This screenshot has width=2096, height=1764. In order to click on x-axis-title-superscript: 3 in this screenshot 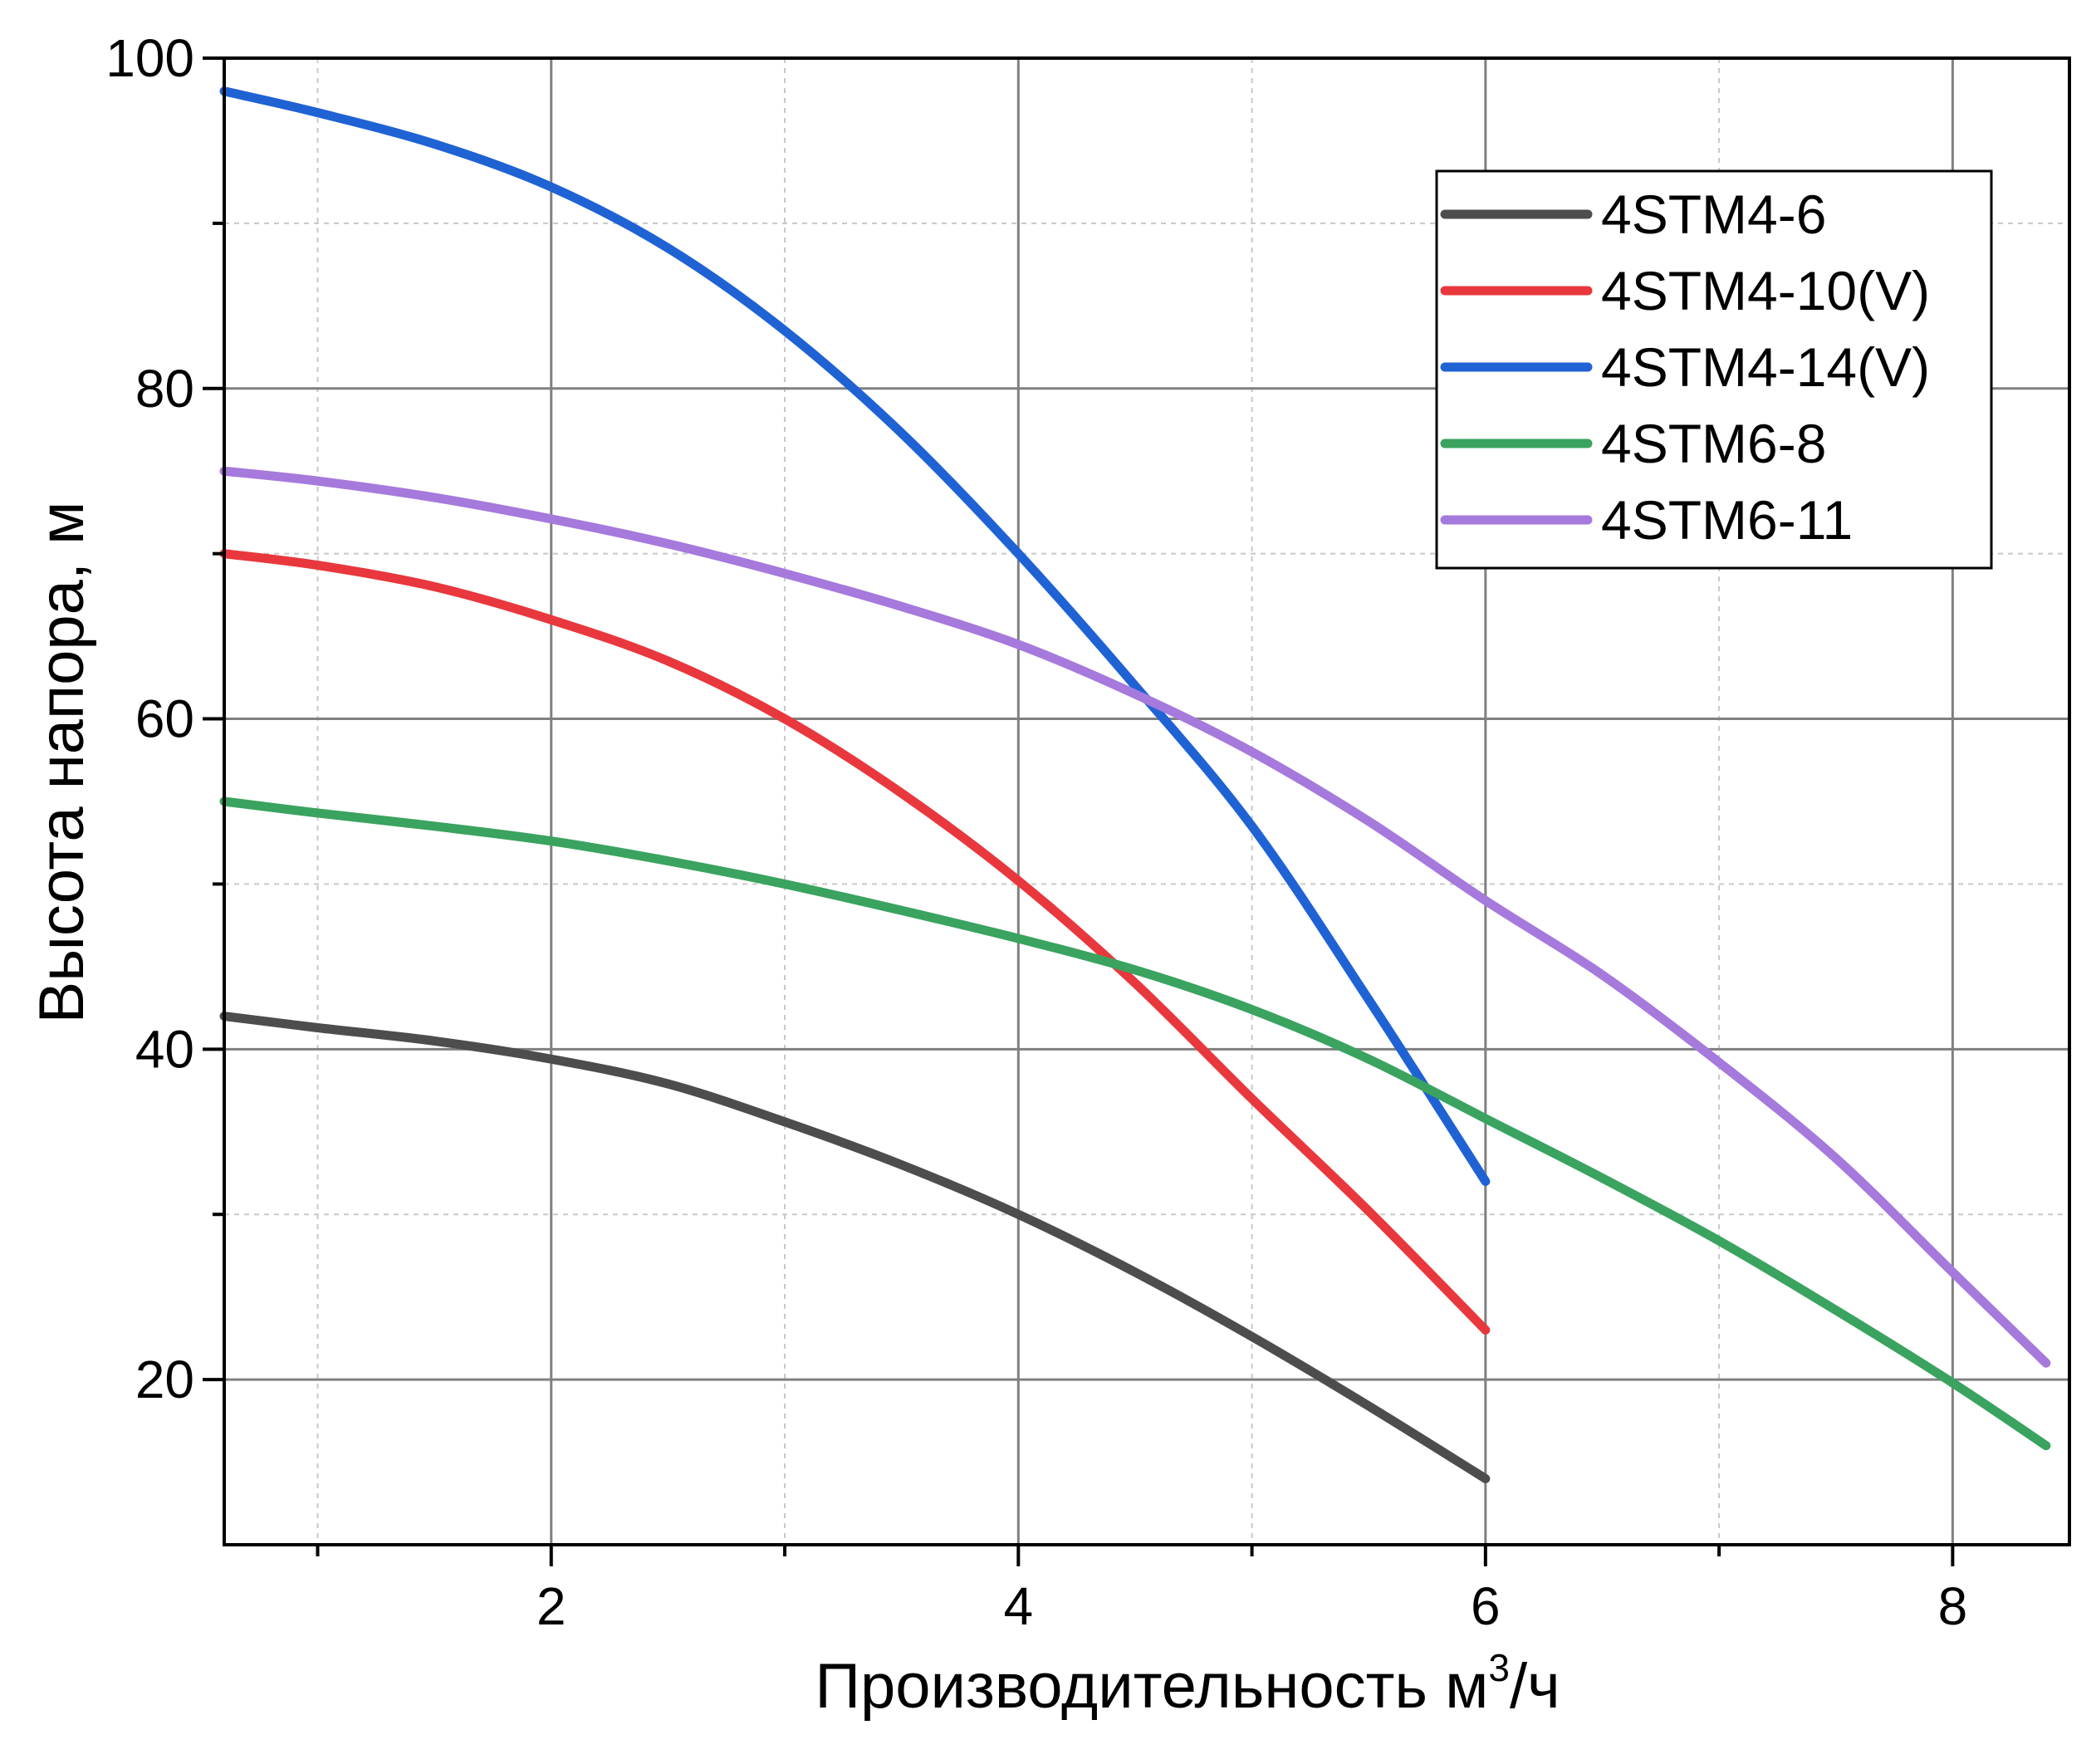, I will do `click(1499, 1667)`.